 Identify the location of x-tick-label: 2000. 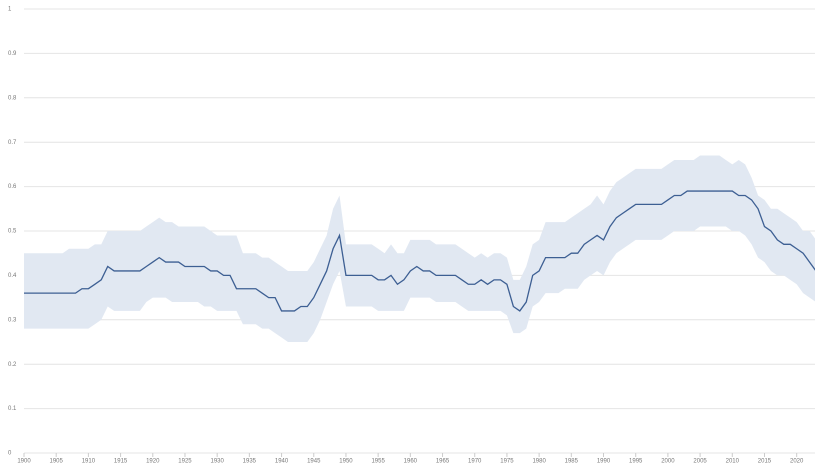
(668, 461).